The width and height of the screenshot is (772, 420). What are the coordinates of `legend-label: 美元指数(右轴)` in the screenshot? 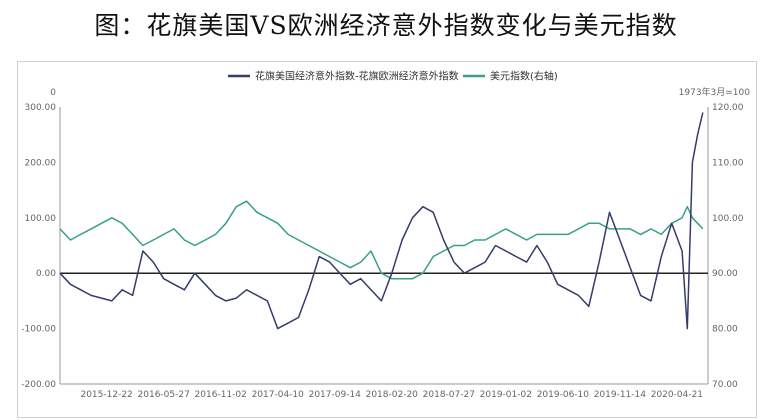 It's located at (524, 76).